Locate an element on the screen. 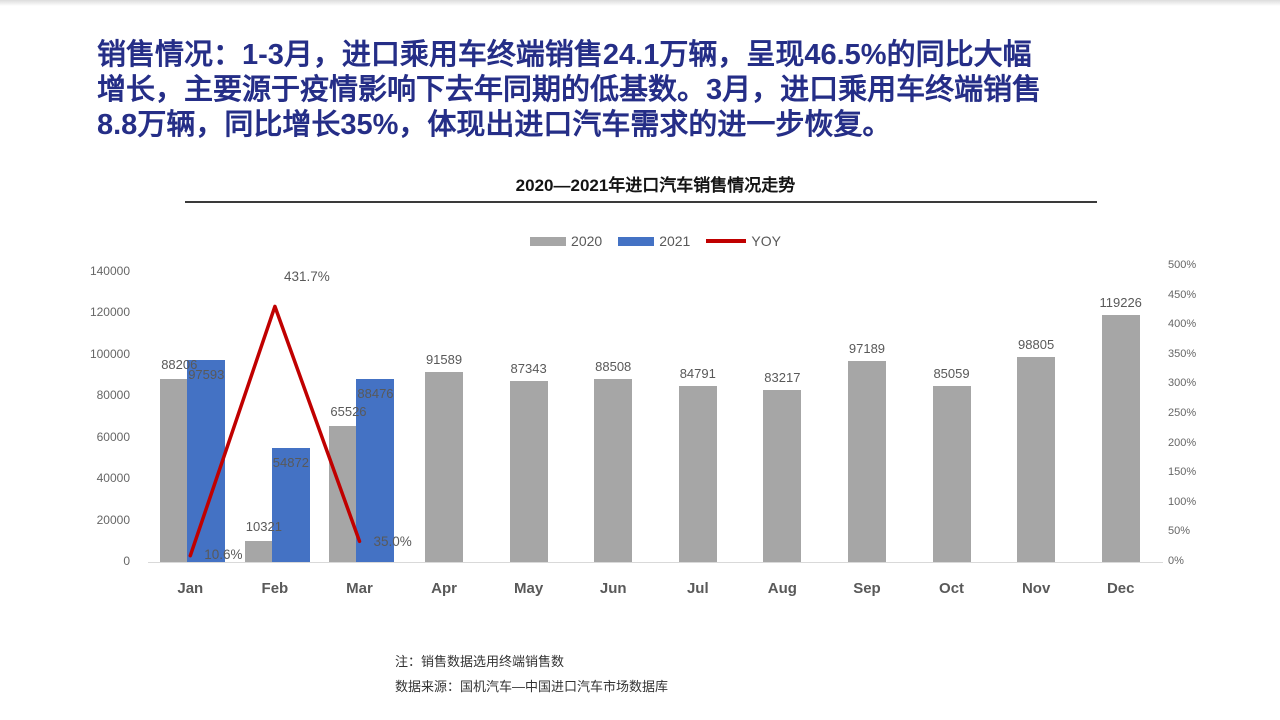 Image resolution: width=1280 pixels, height=720 pixels. bar-label-2020-dec: 119226 is located at coordinates (1120, 302).